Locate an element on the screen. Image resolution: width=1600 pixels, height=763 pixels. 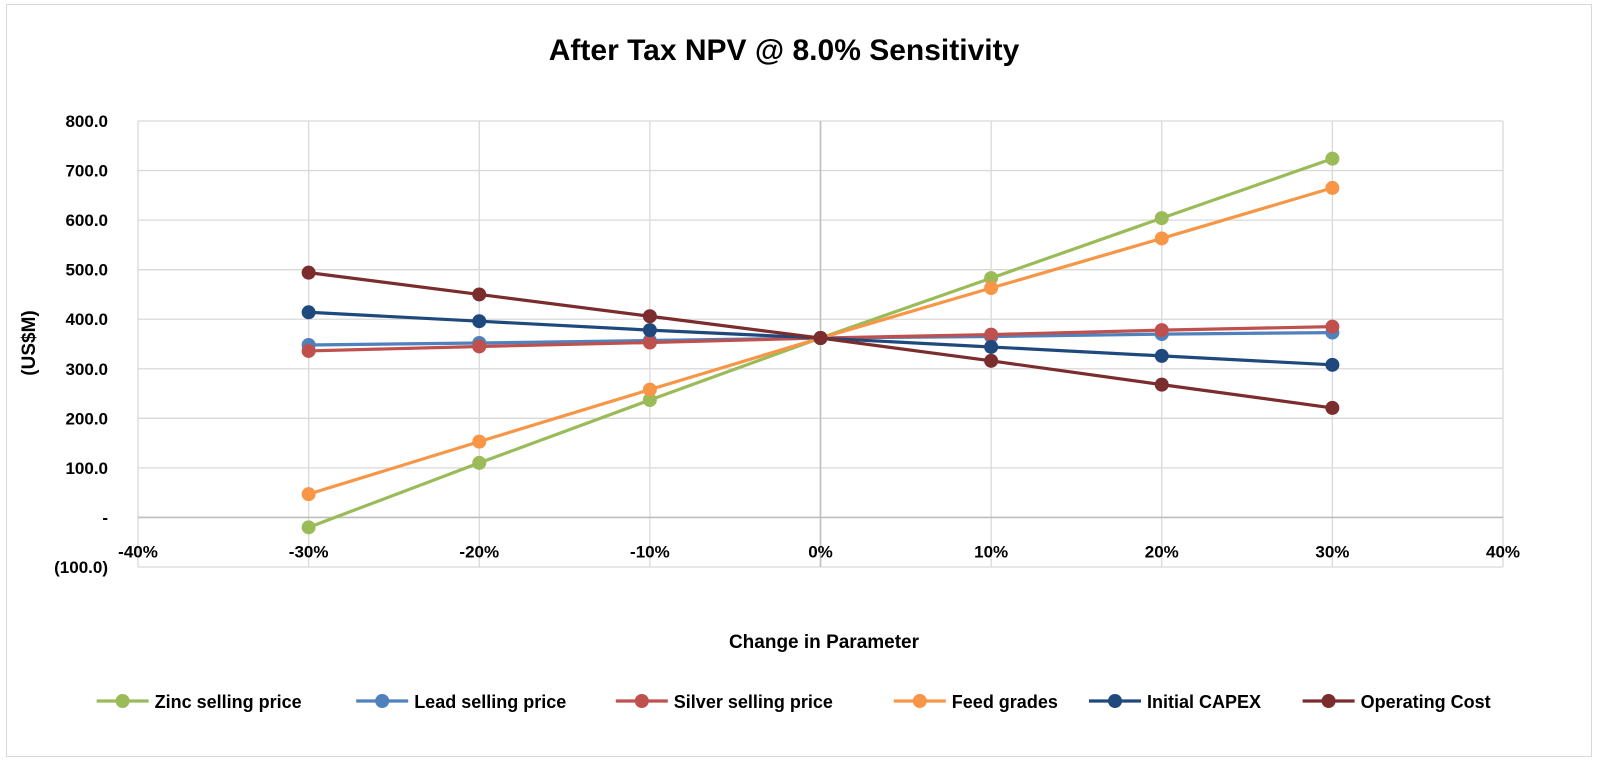
y-tick-label: 500.0 is located at coordinates (86, 270).